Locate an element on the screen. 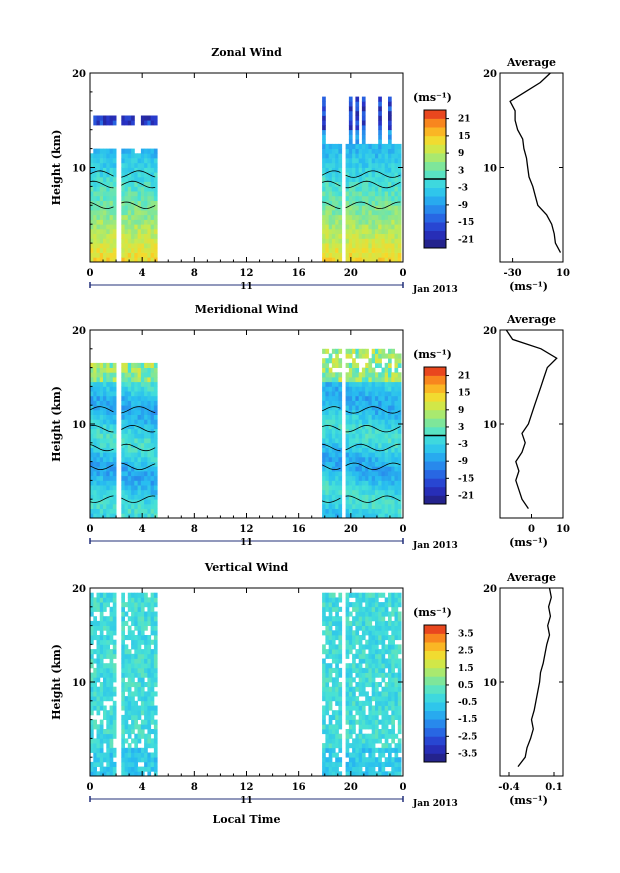 This screenshot has width=620, height=873. contour-line is located at coordinates (373, 205).